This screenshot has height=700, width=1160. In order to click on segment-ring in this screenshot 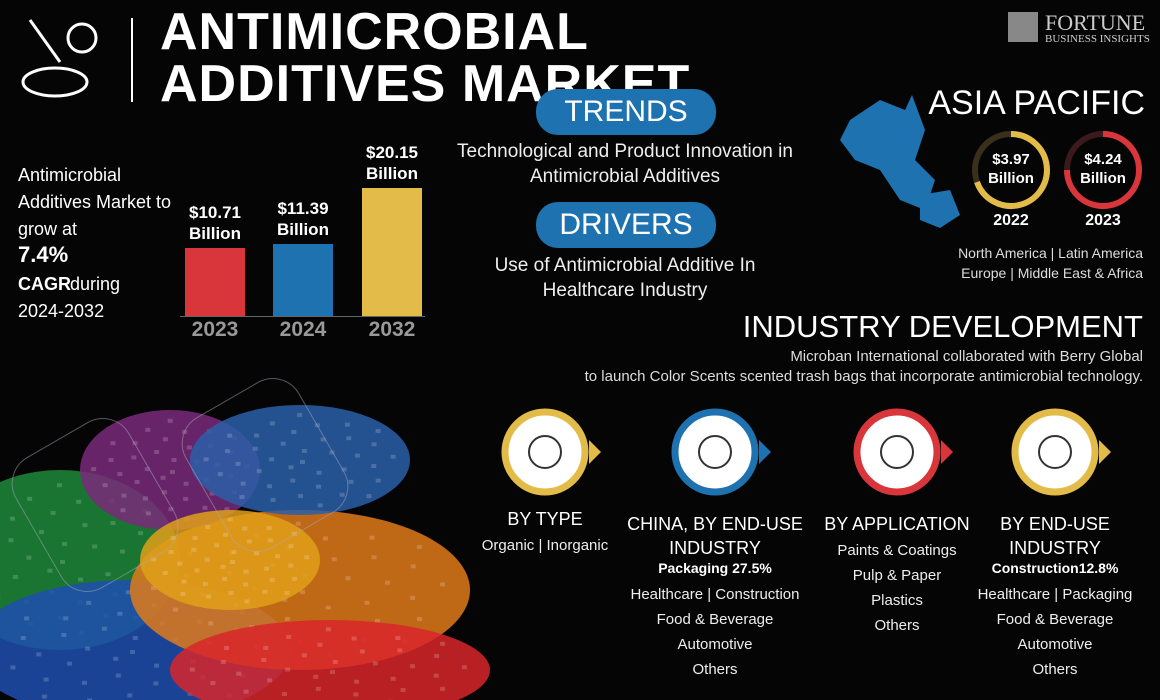, I will do `click(545, 452)`.